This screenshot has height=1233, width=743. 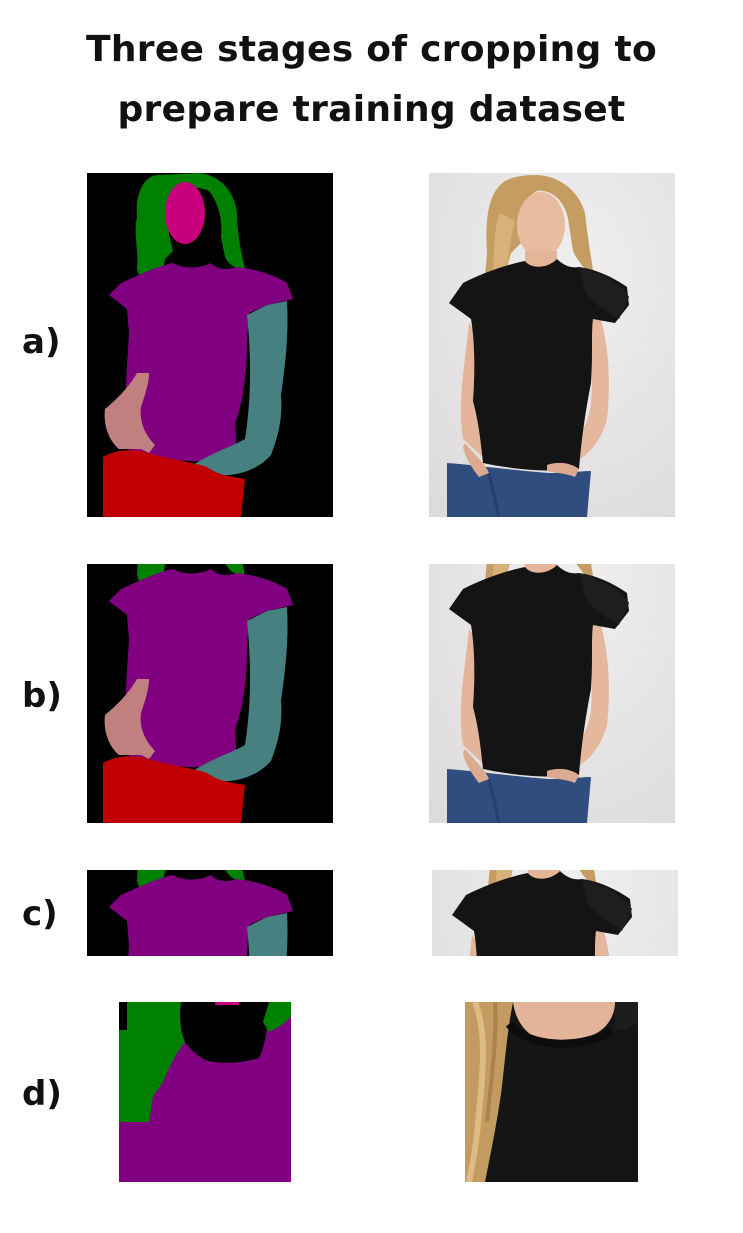 What do you see at coordinates (41, 342) in the screenshot?
I see `row-label-a: a)` at bounding box center [41, 342].